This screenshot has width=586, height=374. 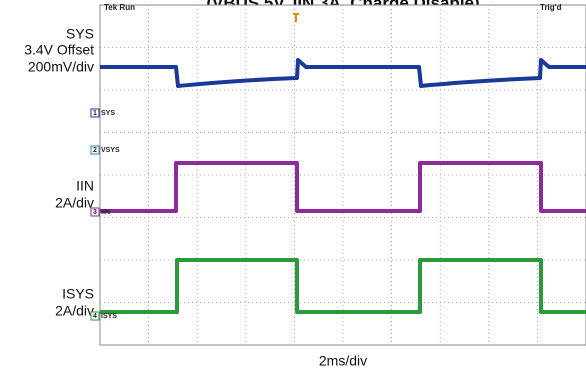 I want to click on isys-trace, so click(x=343, y=286).